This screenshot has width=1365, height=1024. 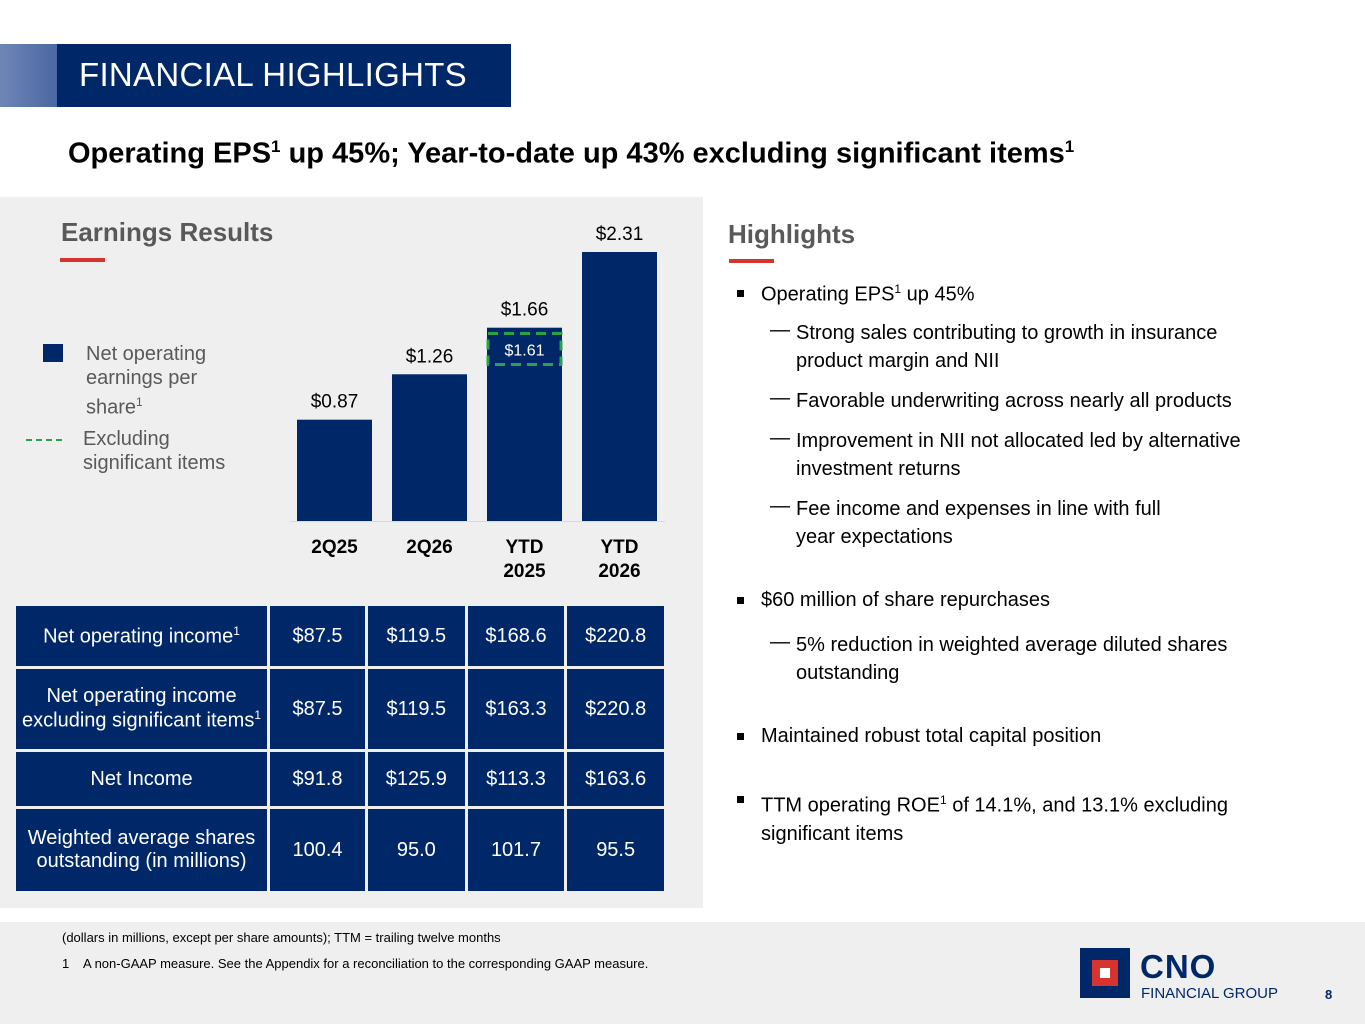 What do you see at coordinates (167, 232) in the screenshot?
I see `earnings-title: Earnings Results` at bounding box center [167, 232].